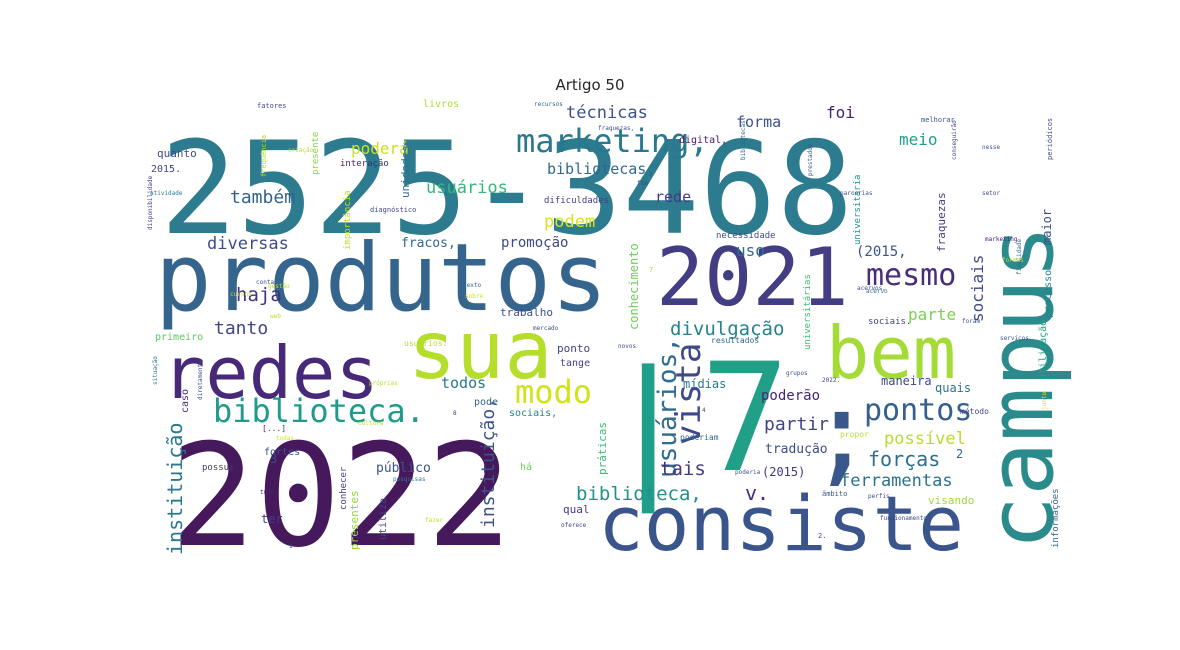  I want to click on word-universitaria: universitária, so click(858, 210).